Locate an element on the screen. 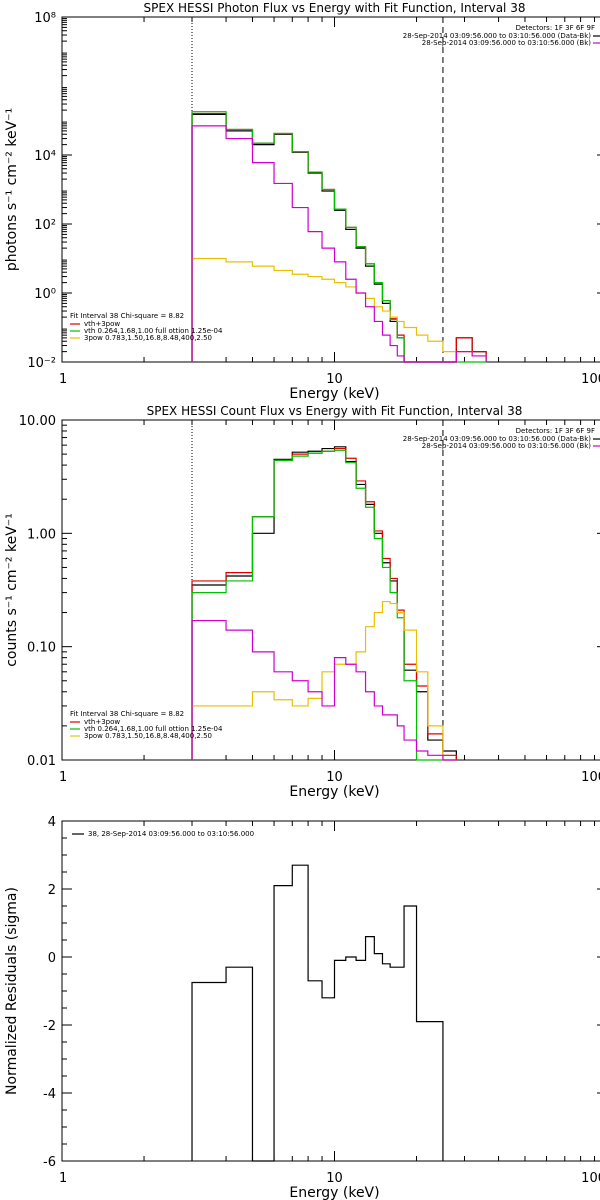 The width and height of the screenshot is (600, 1200). series-fit_sum is located at coordinates (339, 237).